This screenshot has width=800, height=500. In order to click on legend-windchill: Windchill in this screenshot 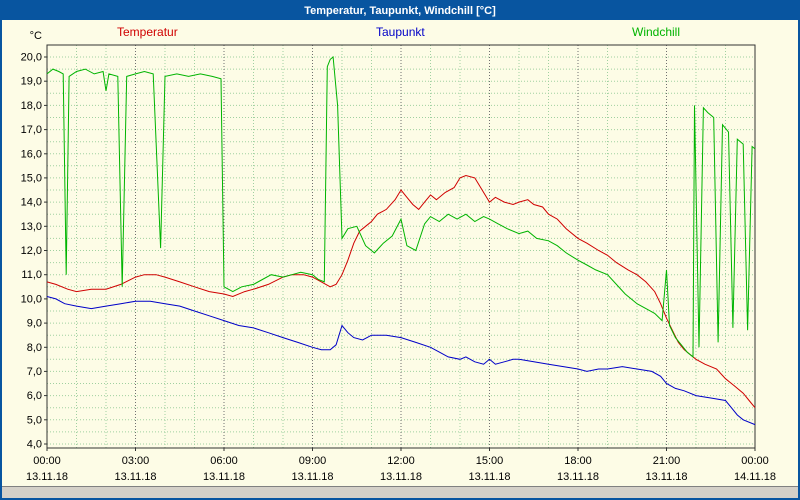, I will do `click(656, 32)`.